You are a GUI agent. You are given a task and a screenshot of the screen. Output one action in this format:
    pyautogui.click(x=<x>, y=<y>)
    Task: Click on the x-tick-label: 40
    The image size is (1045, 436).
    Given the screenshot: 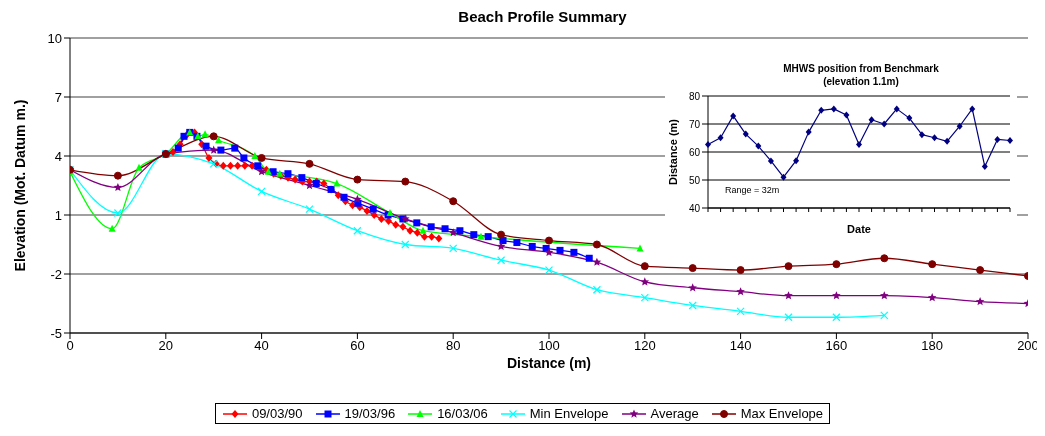 What is the action you would take?
    pyautogui.click(x=261, y=346)
    